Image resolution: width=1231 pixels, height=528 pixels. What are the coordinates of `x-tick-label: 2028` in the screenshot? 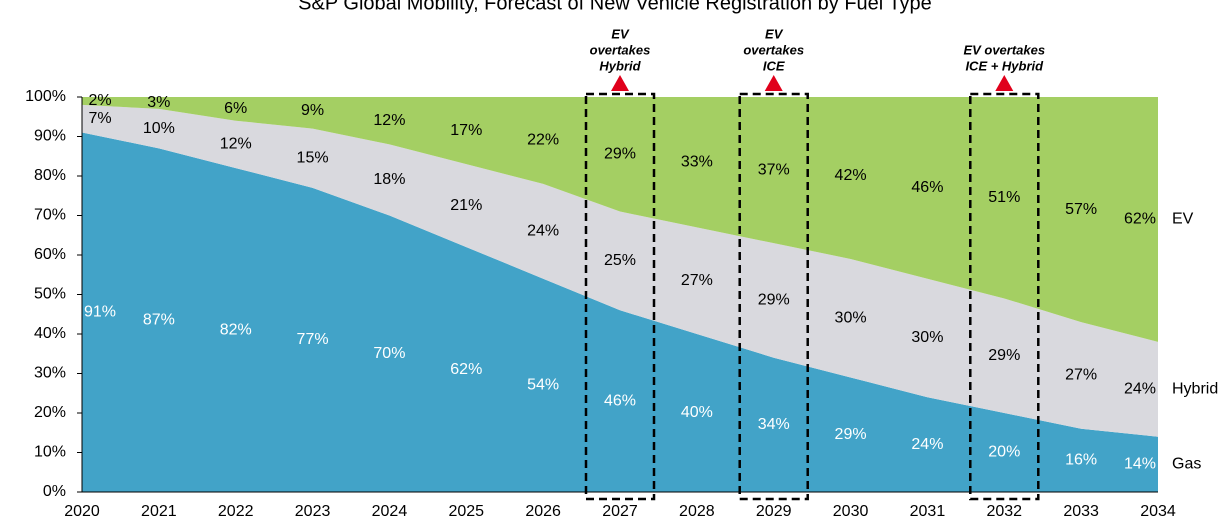 It's located at (697, 511).